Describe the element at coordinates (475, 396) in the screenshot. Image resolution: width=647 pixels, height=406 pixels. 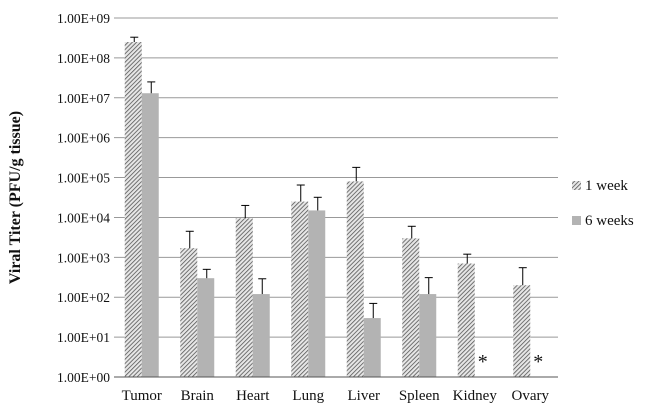
I see `x-tick-label: Kidney` at that location.